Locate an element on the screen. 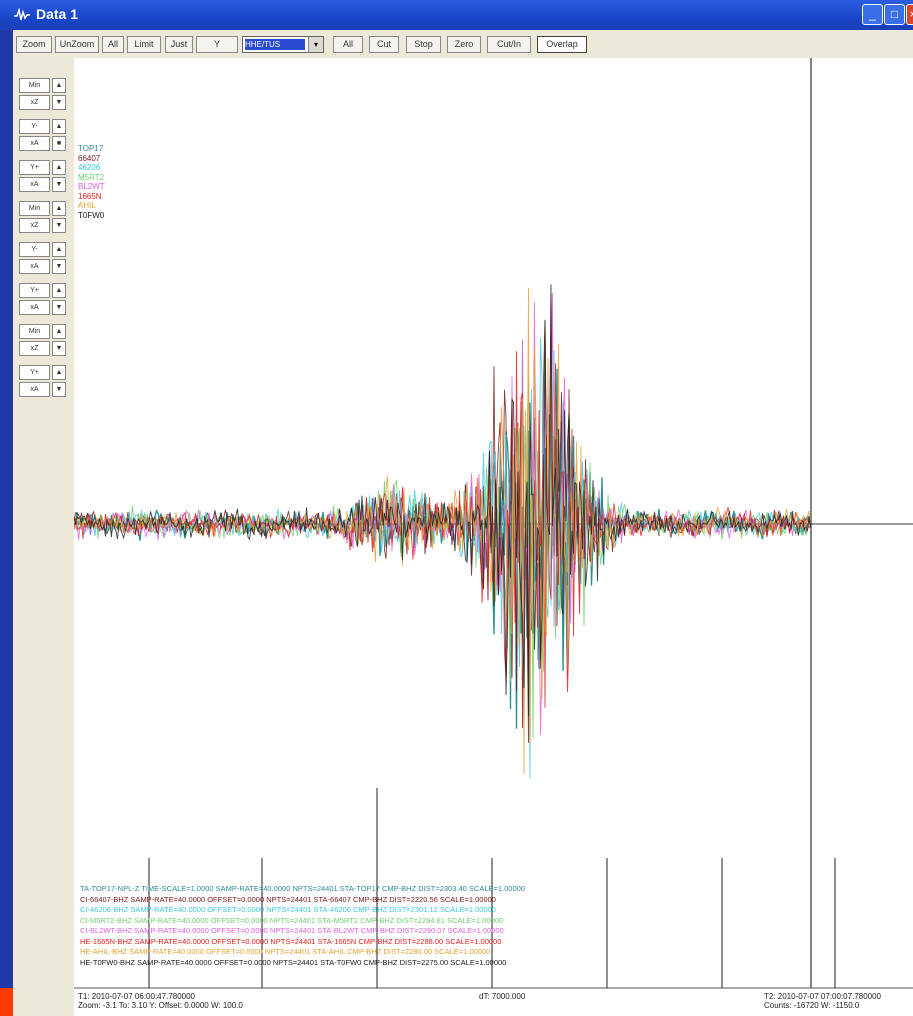  just-button: Just is located at coordinates (179, 44).